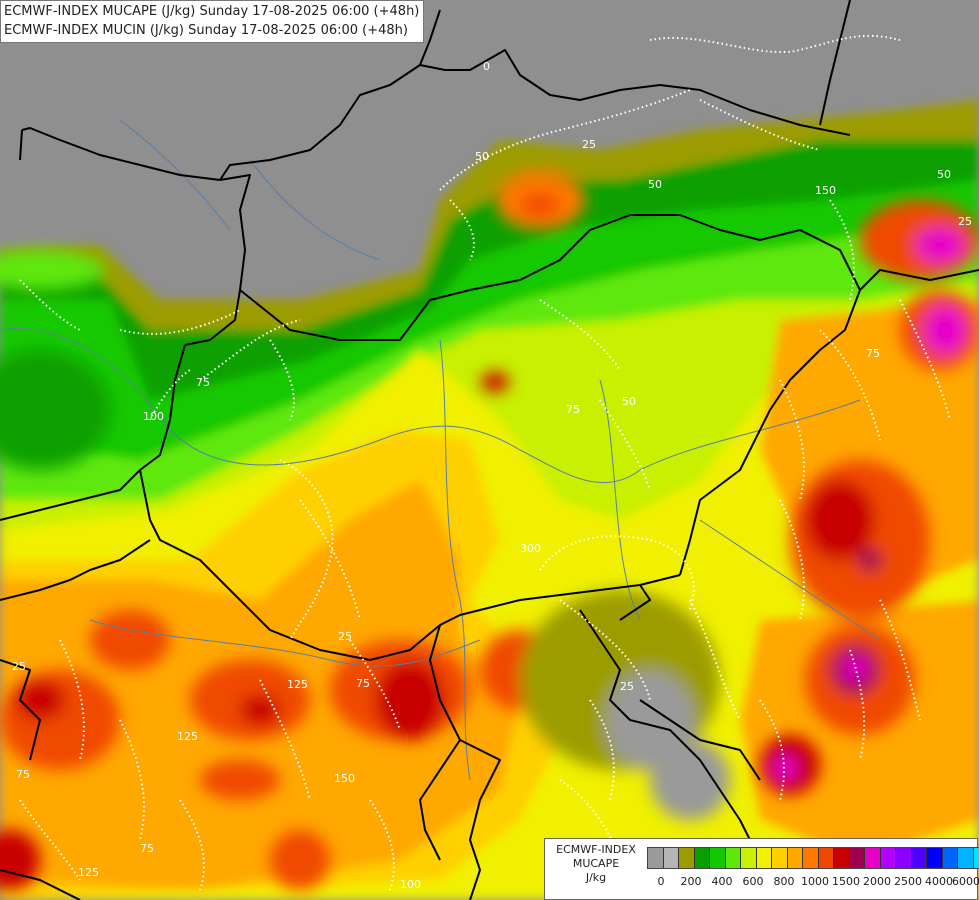 The image size is (979, 900). Describe the element at coordinates (530, 548) in the screenshot. I see `contour-label: 300` at that location.